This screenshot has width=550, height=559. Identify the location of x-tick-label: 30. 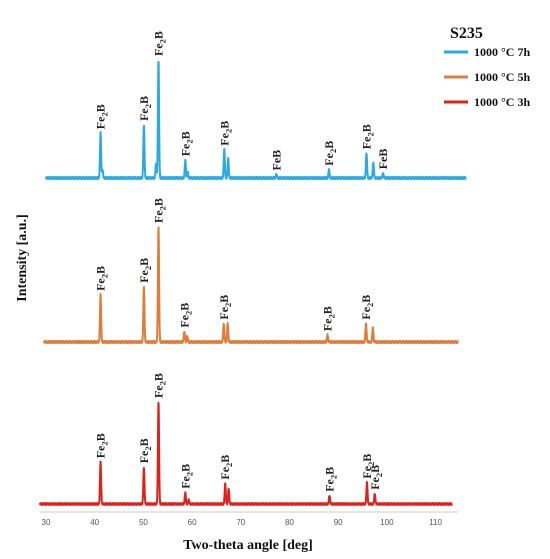
(46, 522).